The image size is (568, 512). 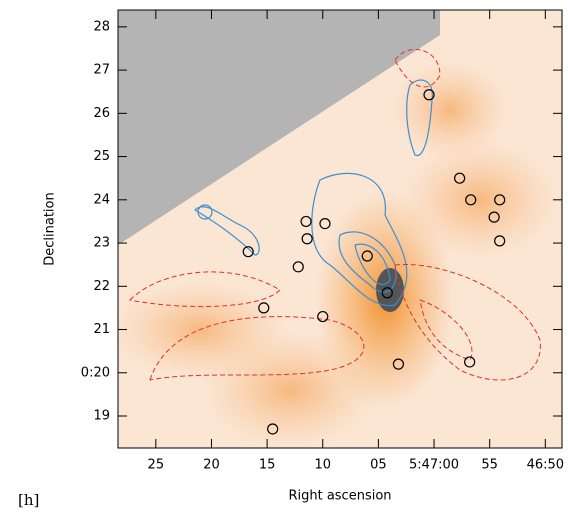 What do you see at coordinates (434, 465) in the screenshot?
I see `x-tick-label: 5:47:00` at bounding box center [434, 465].